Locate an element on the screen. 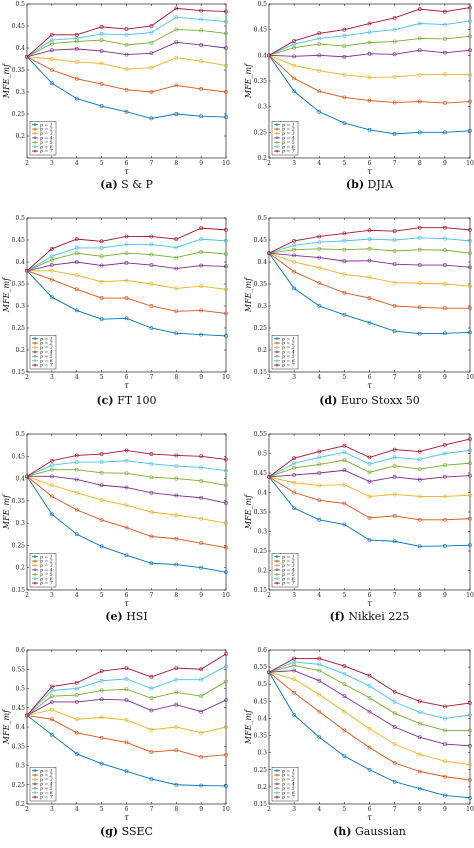  y-tick-label: 0.45 is located at coordinates (261, 240).